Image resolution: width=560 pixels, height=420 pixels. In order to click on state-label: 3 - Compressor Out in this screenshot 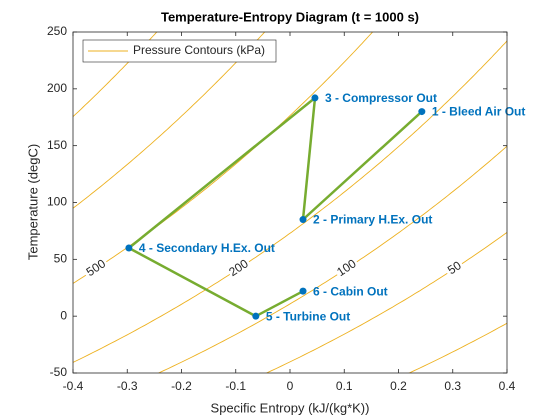, I will do `click(381, 98)`.